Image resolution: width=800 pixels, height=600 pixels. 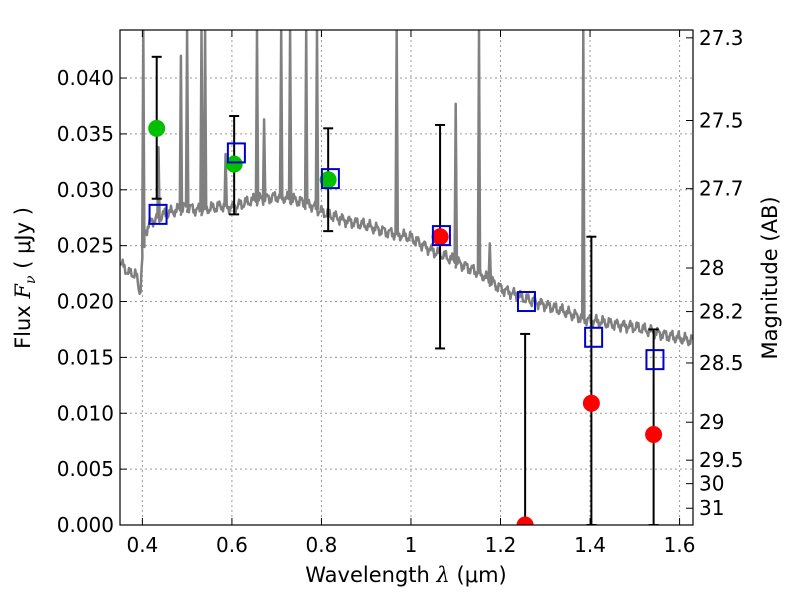 What do you see at coordinates (85, 246) in the screenshot?
I see `y-tick-label: 0.025` at bounding box center [85, 246].